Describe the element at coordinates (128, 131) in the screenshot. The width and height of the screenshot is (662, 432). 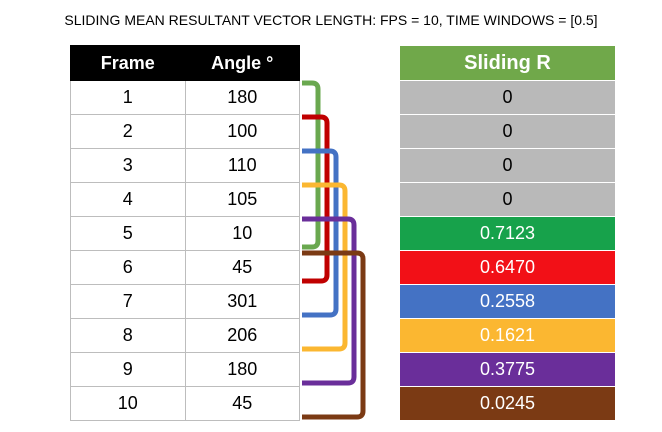
I see `frame-cell: 2` at that location.